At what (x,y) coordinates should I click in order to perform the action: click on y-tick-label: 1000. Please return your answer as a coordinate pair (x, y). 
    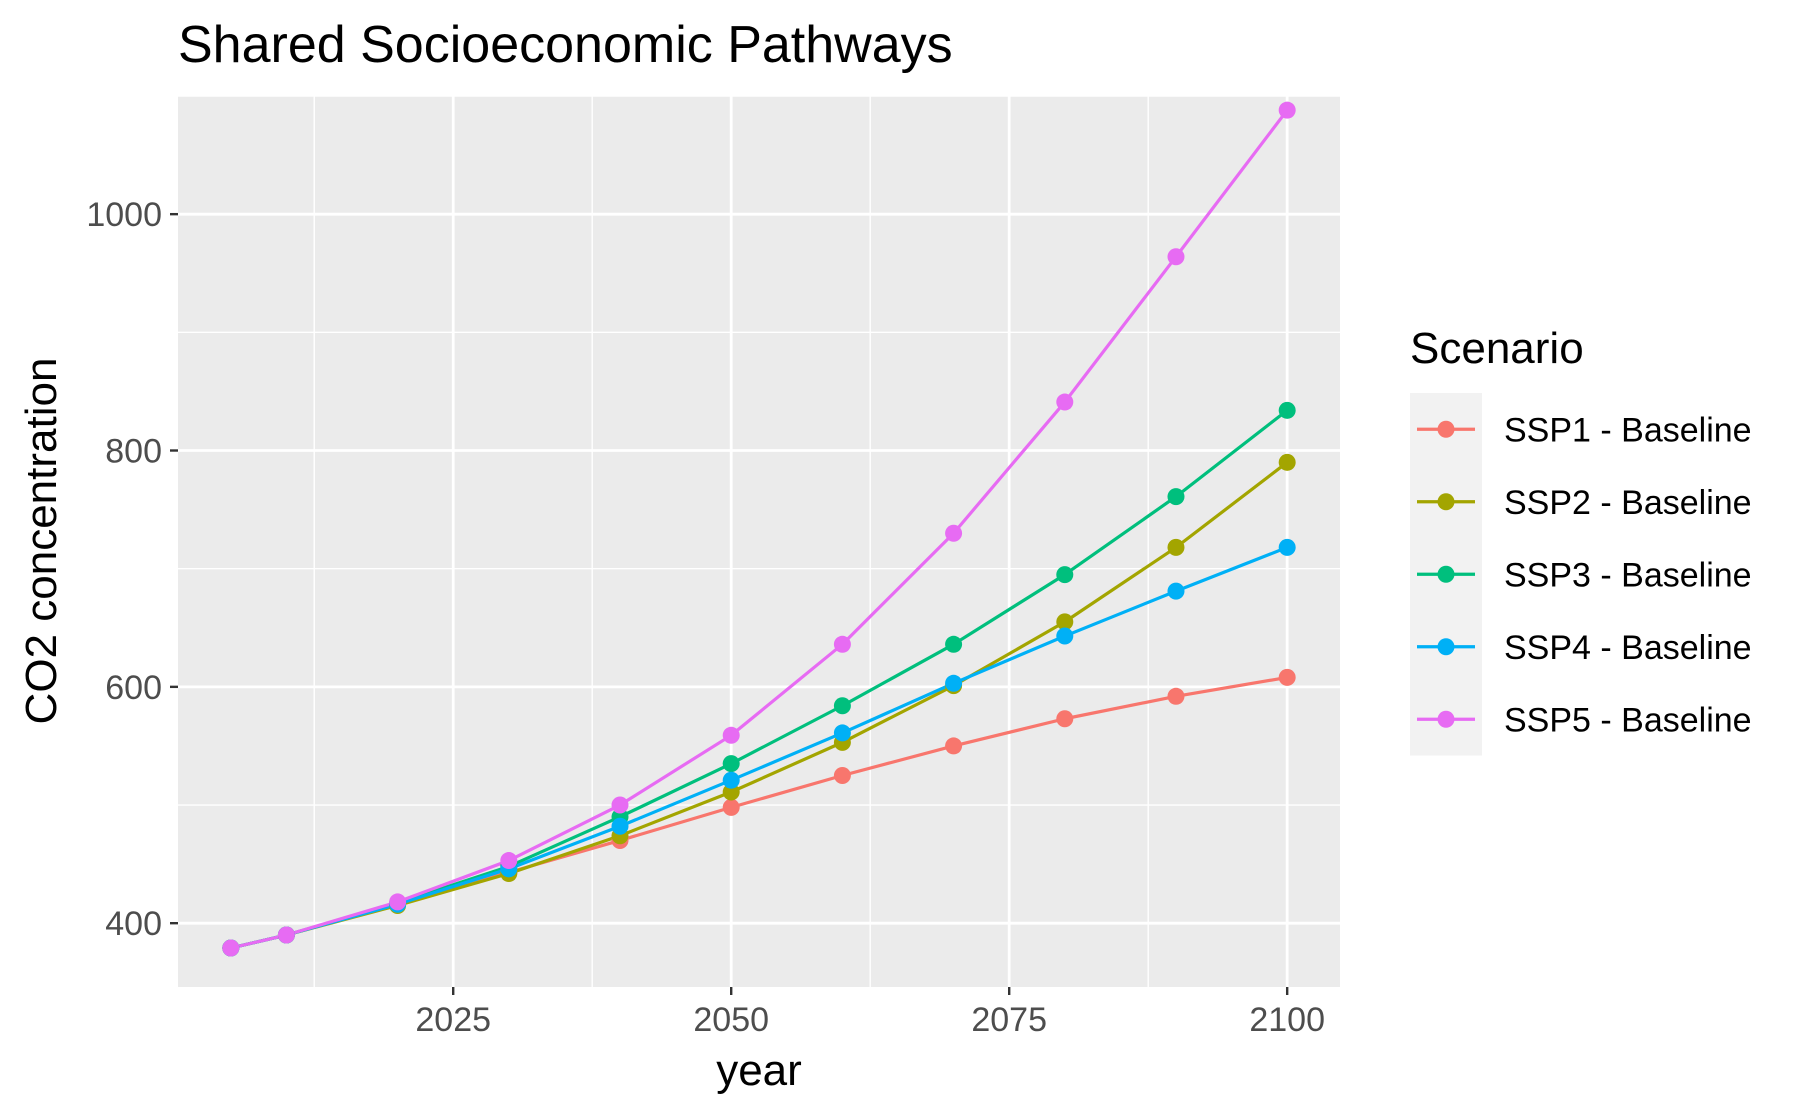
    Looking at the image, I should click on (124, 215).